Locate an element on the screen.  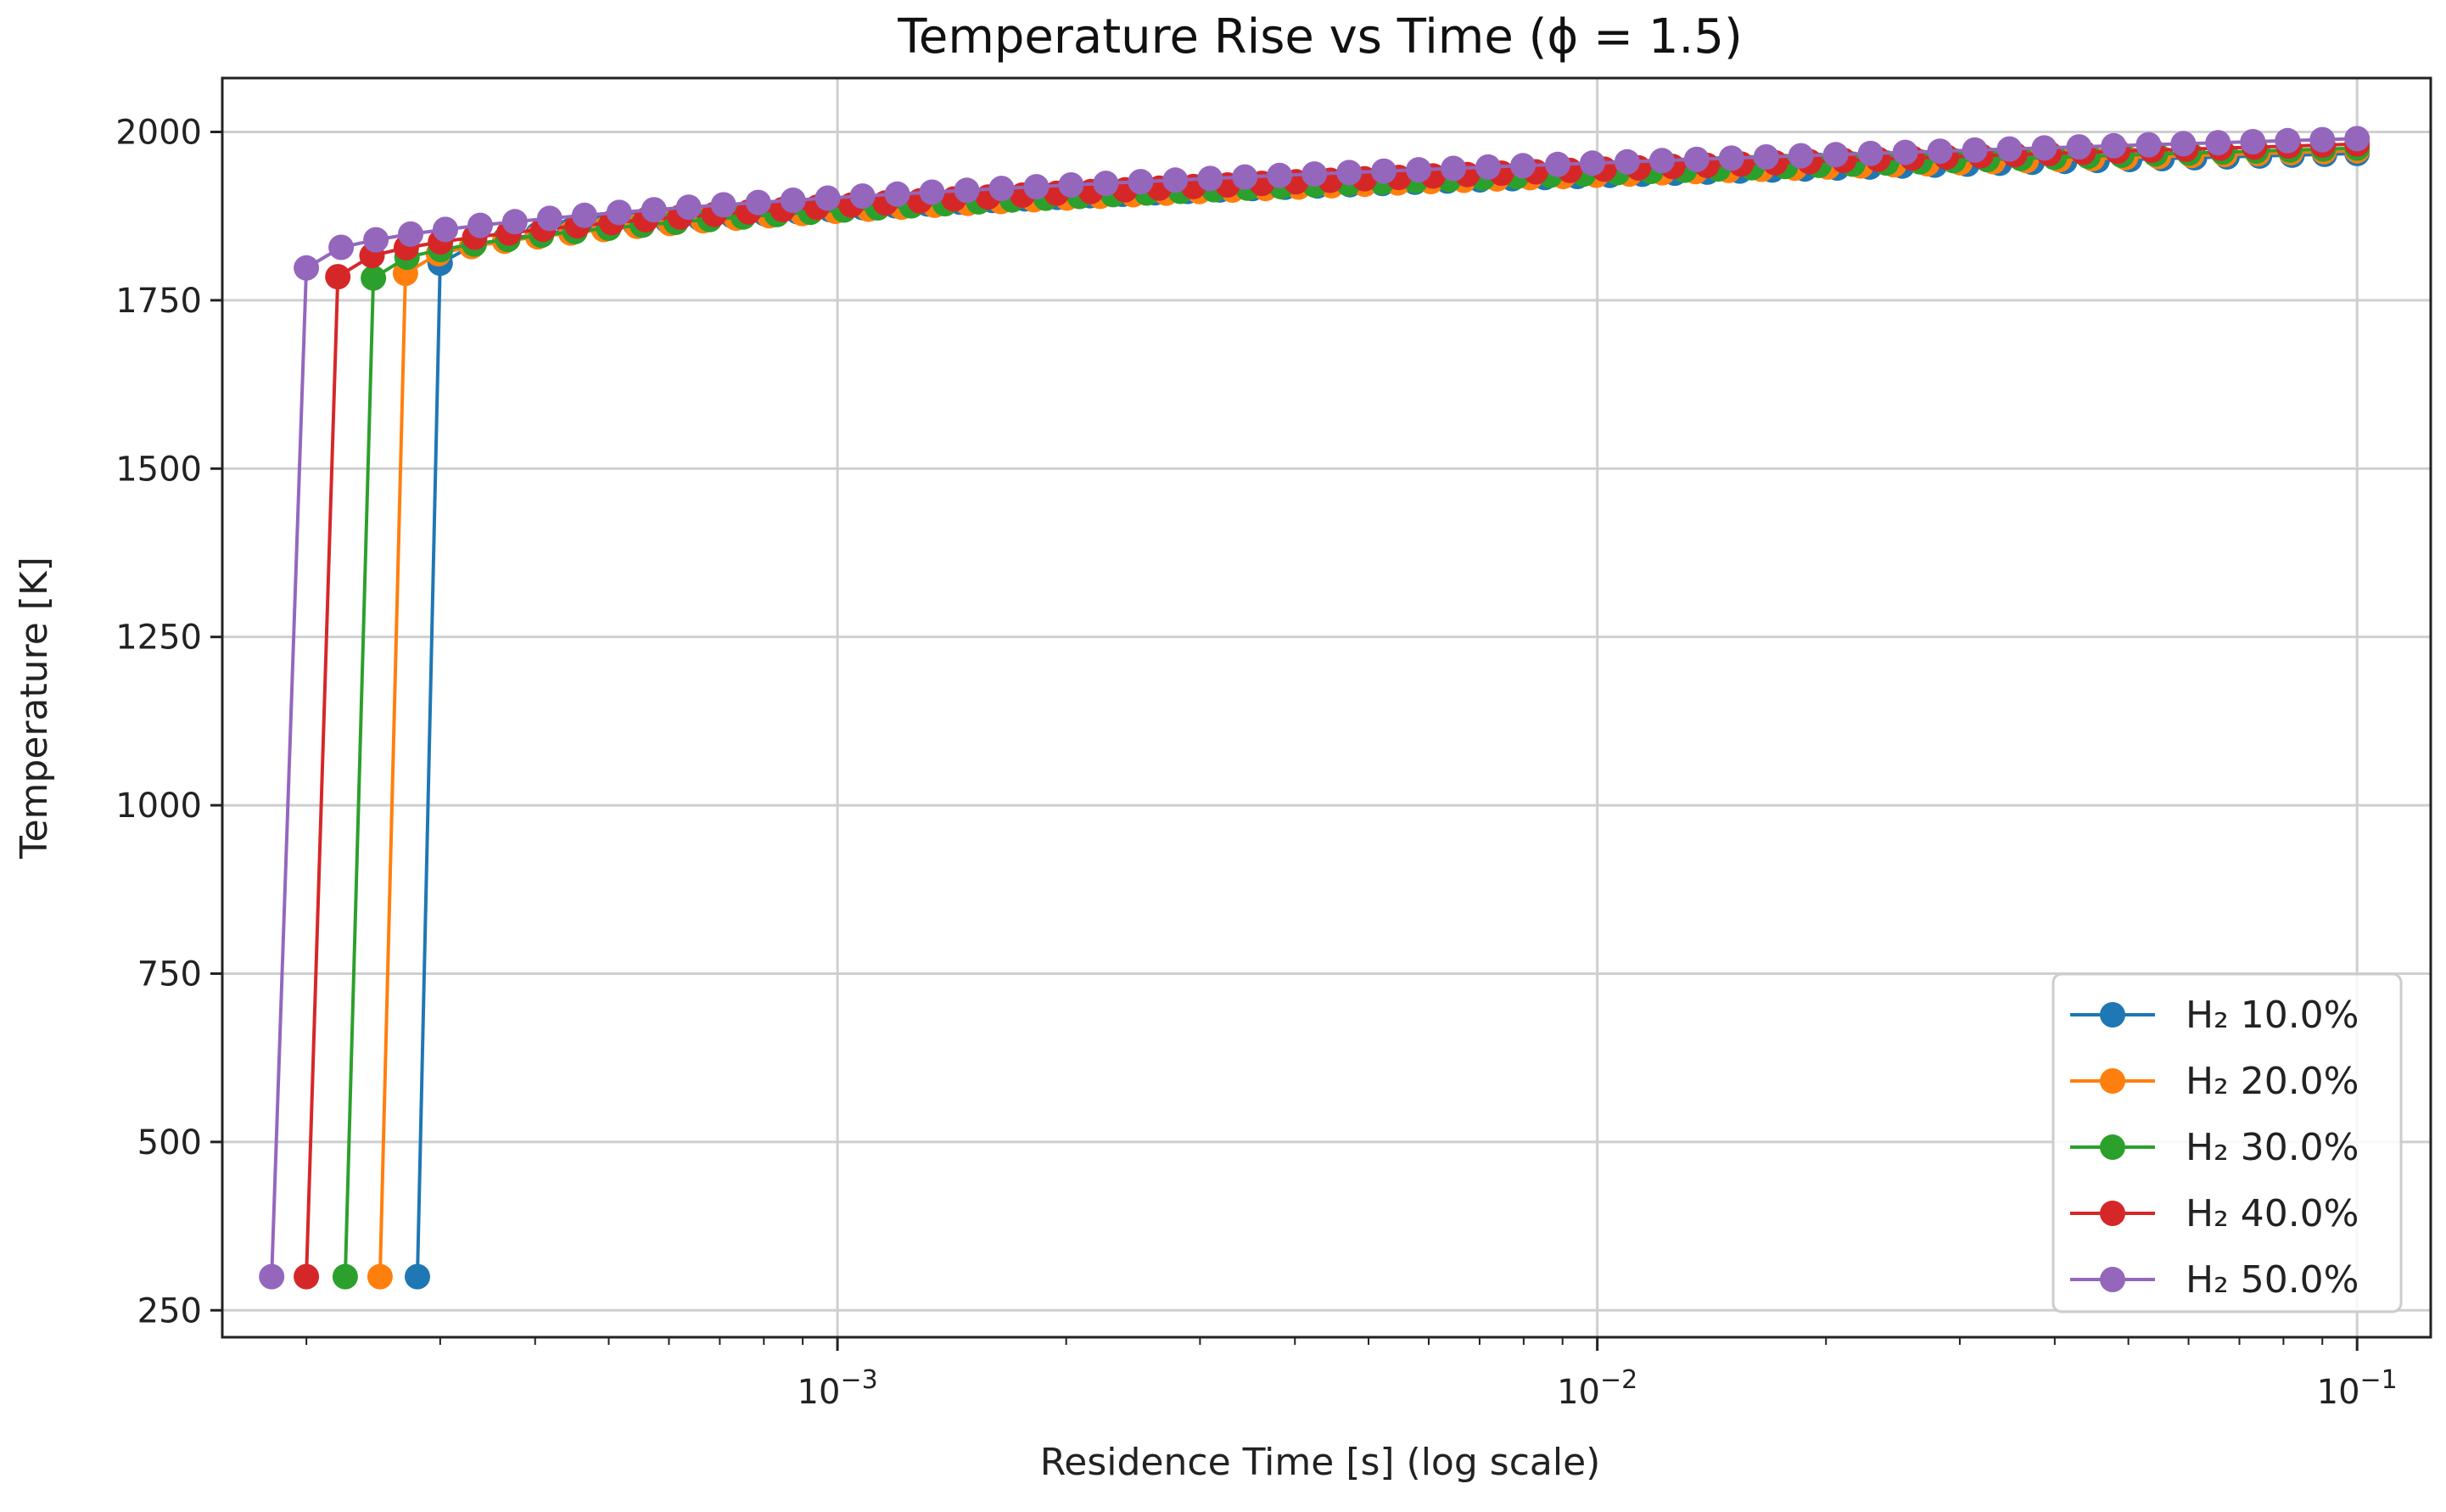
legend-box is located at coordinates (2227, 1142).